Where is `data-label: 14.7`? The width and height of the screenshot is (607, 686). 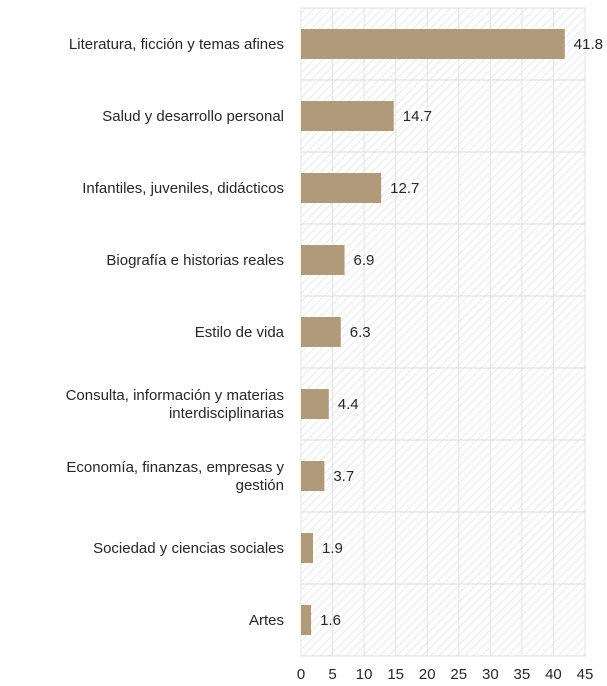 data-label: 14.7 is located at coordinates (417, 116).